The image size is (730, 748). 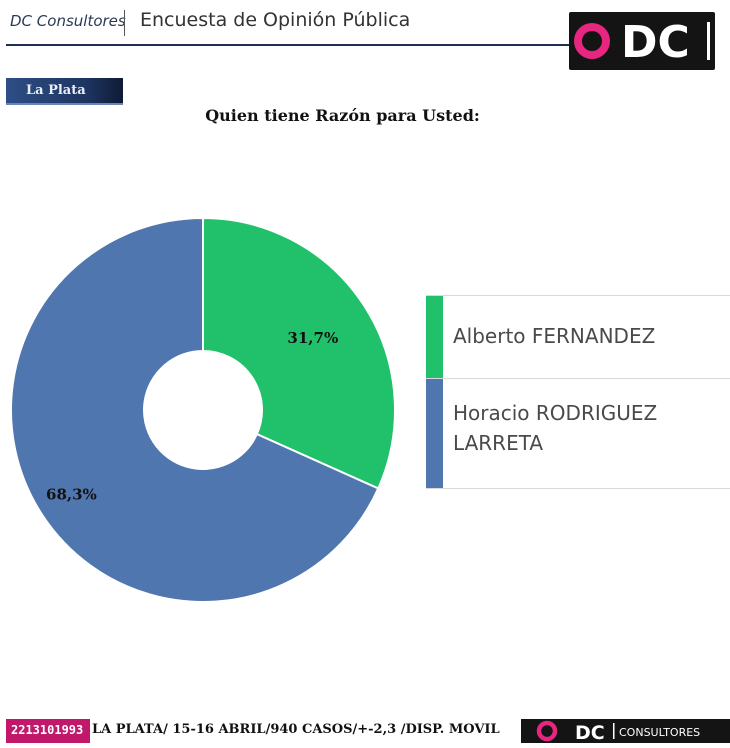 What do you see at coordinates (289, 45) in the screenshot?
I see `header-rule` at bounding box center [289, 45].